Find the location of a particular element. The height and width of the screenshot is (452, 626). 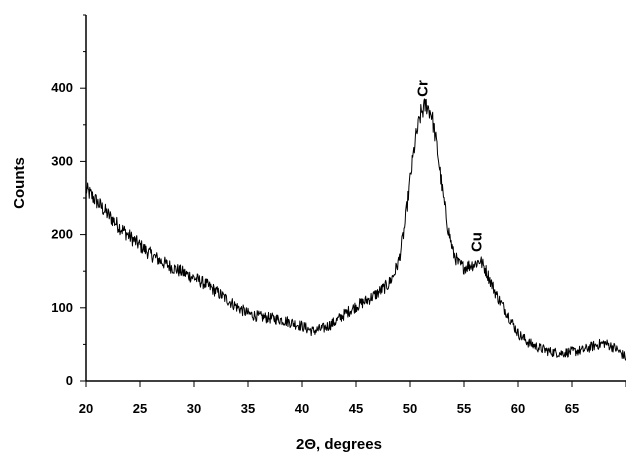

x-tick-label: 65 is located at coordinates (572, 408).